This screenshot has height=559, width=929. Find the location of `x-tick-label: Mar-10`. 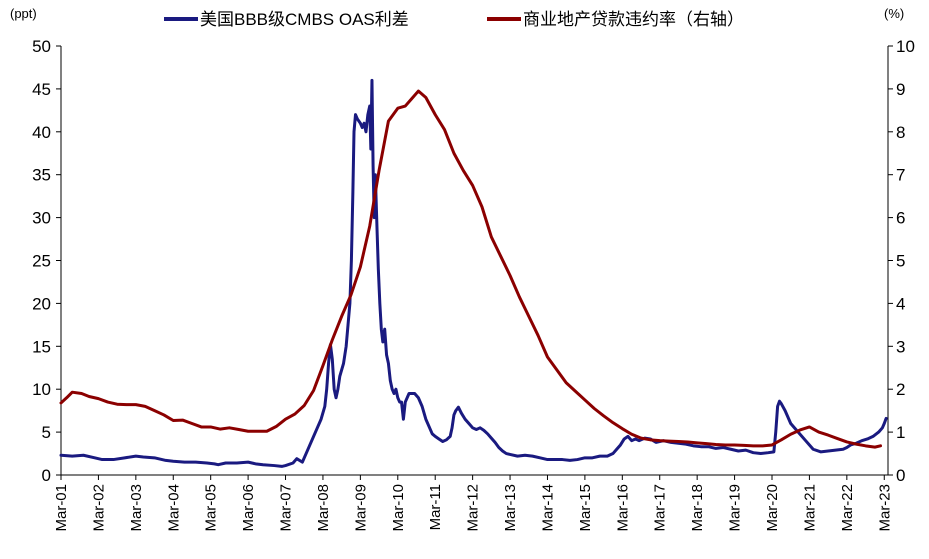

x-tick-label: Mar-10 is located at coordinates (398, 508).